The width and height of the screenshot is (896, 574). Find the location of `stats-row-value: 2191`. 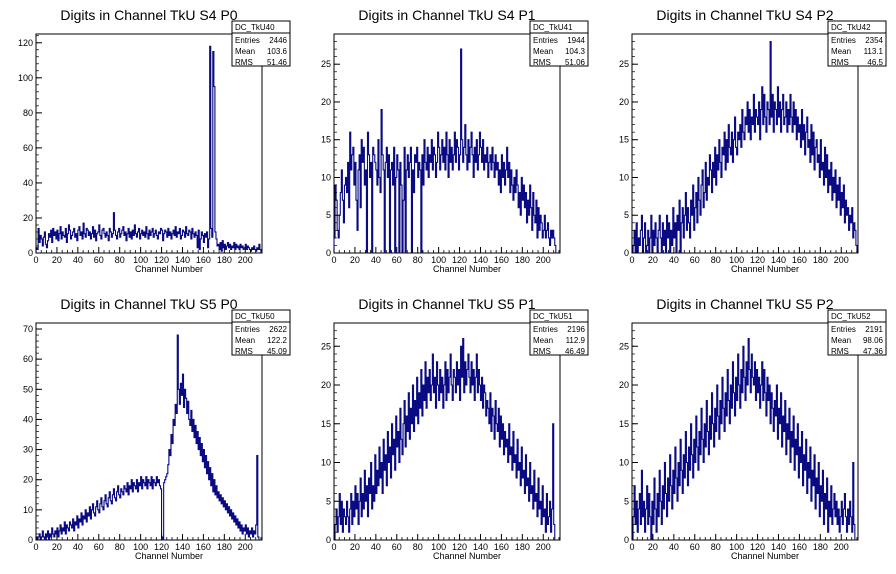

stats-row-value: 2191 is located at coordinates (874, 329).